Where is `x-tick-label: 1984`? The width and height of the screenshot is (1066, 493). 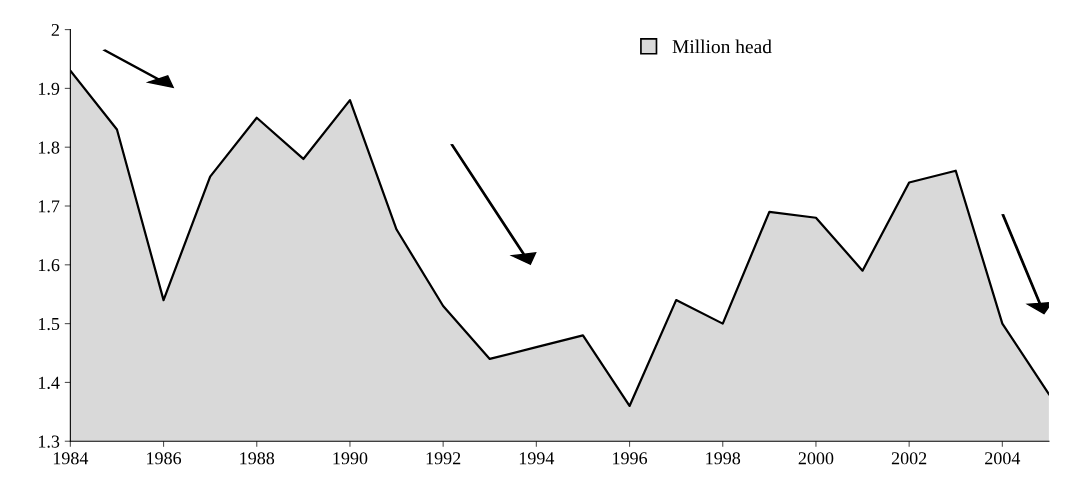 x-tick-label: 1984 is located at coordinates (71, 458).